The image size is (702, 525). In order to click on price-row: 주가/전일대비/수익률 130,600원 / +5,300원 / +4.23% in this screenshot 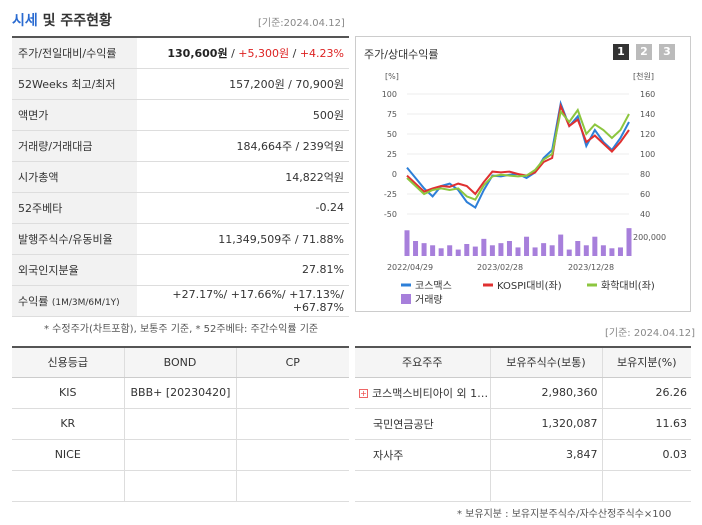, I will do `click(180, 53)`.